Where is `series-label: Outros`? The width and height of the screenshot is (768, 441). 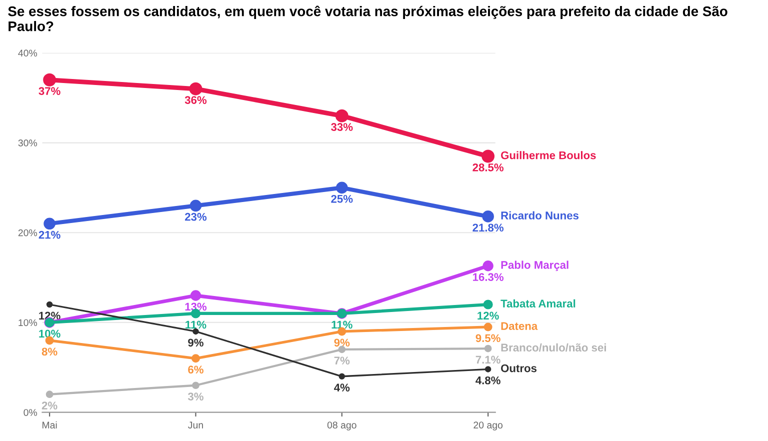
series-label: Outros is located at coordinates (519, 368).